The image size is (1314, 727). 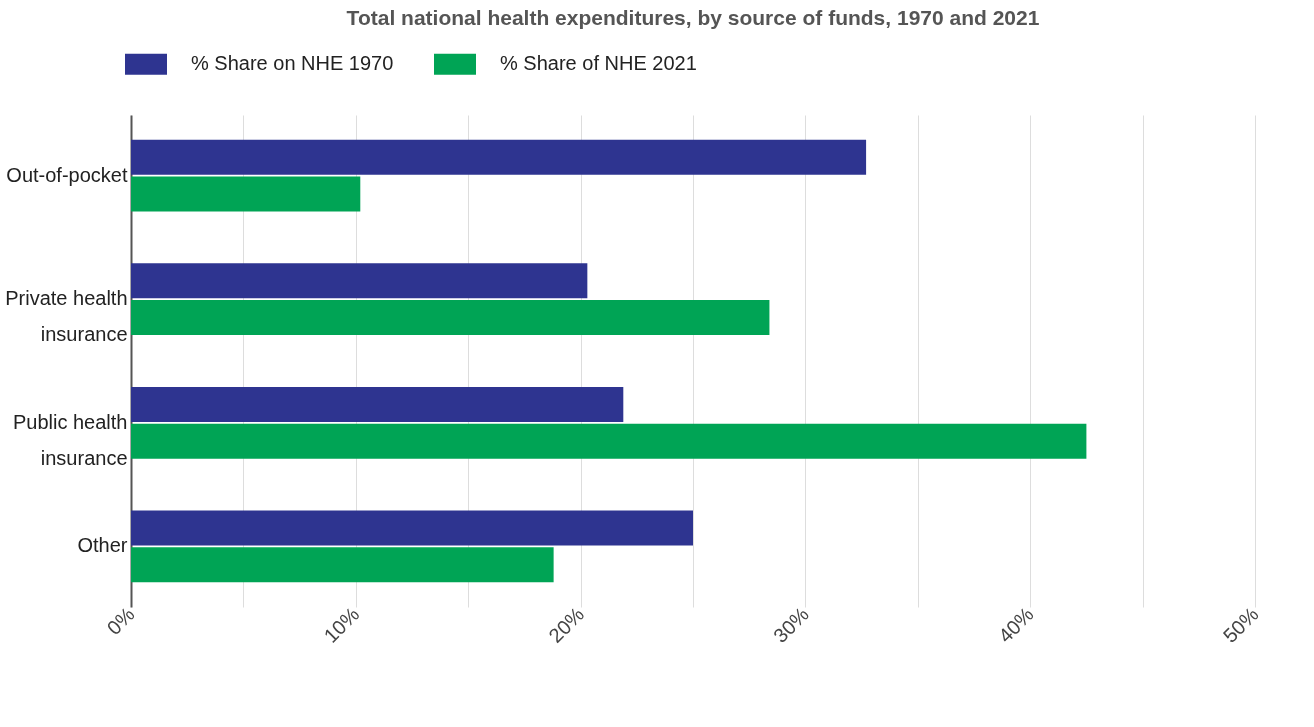 What do you see at coordinates (1015, 624) in the screenshot?
I see `x-tick-label: 40%` at bounding box center [1015, 624].